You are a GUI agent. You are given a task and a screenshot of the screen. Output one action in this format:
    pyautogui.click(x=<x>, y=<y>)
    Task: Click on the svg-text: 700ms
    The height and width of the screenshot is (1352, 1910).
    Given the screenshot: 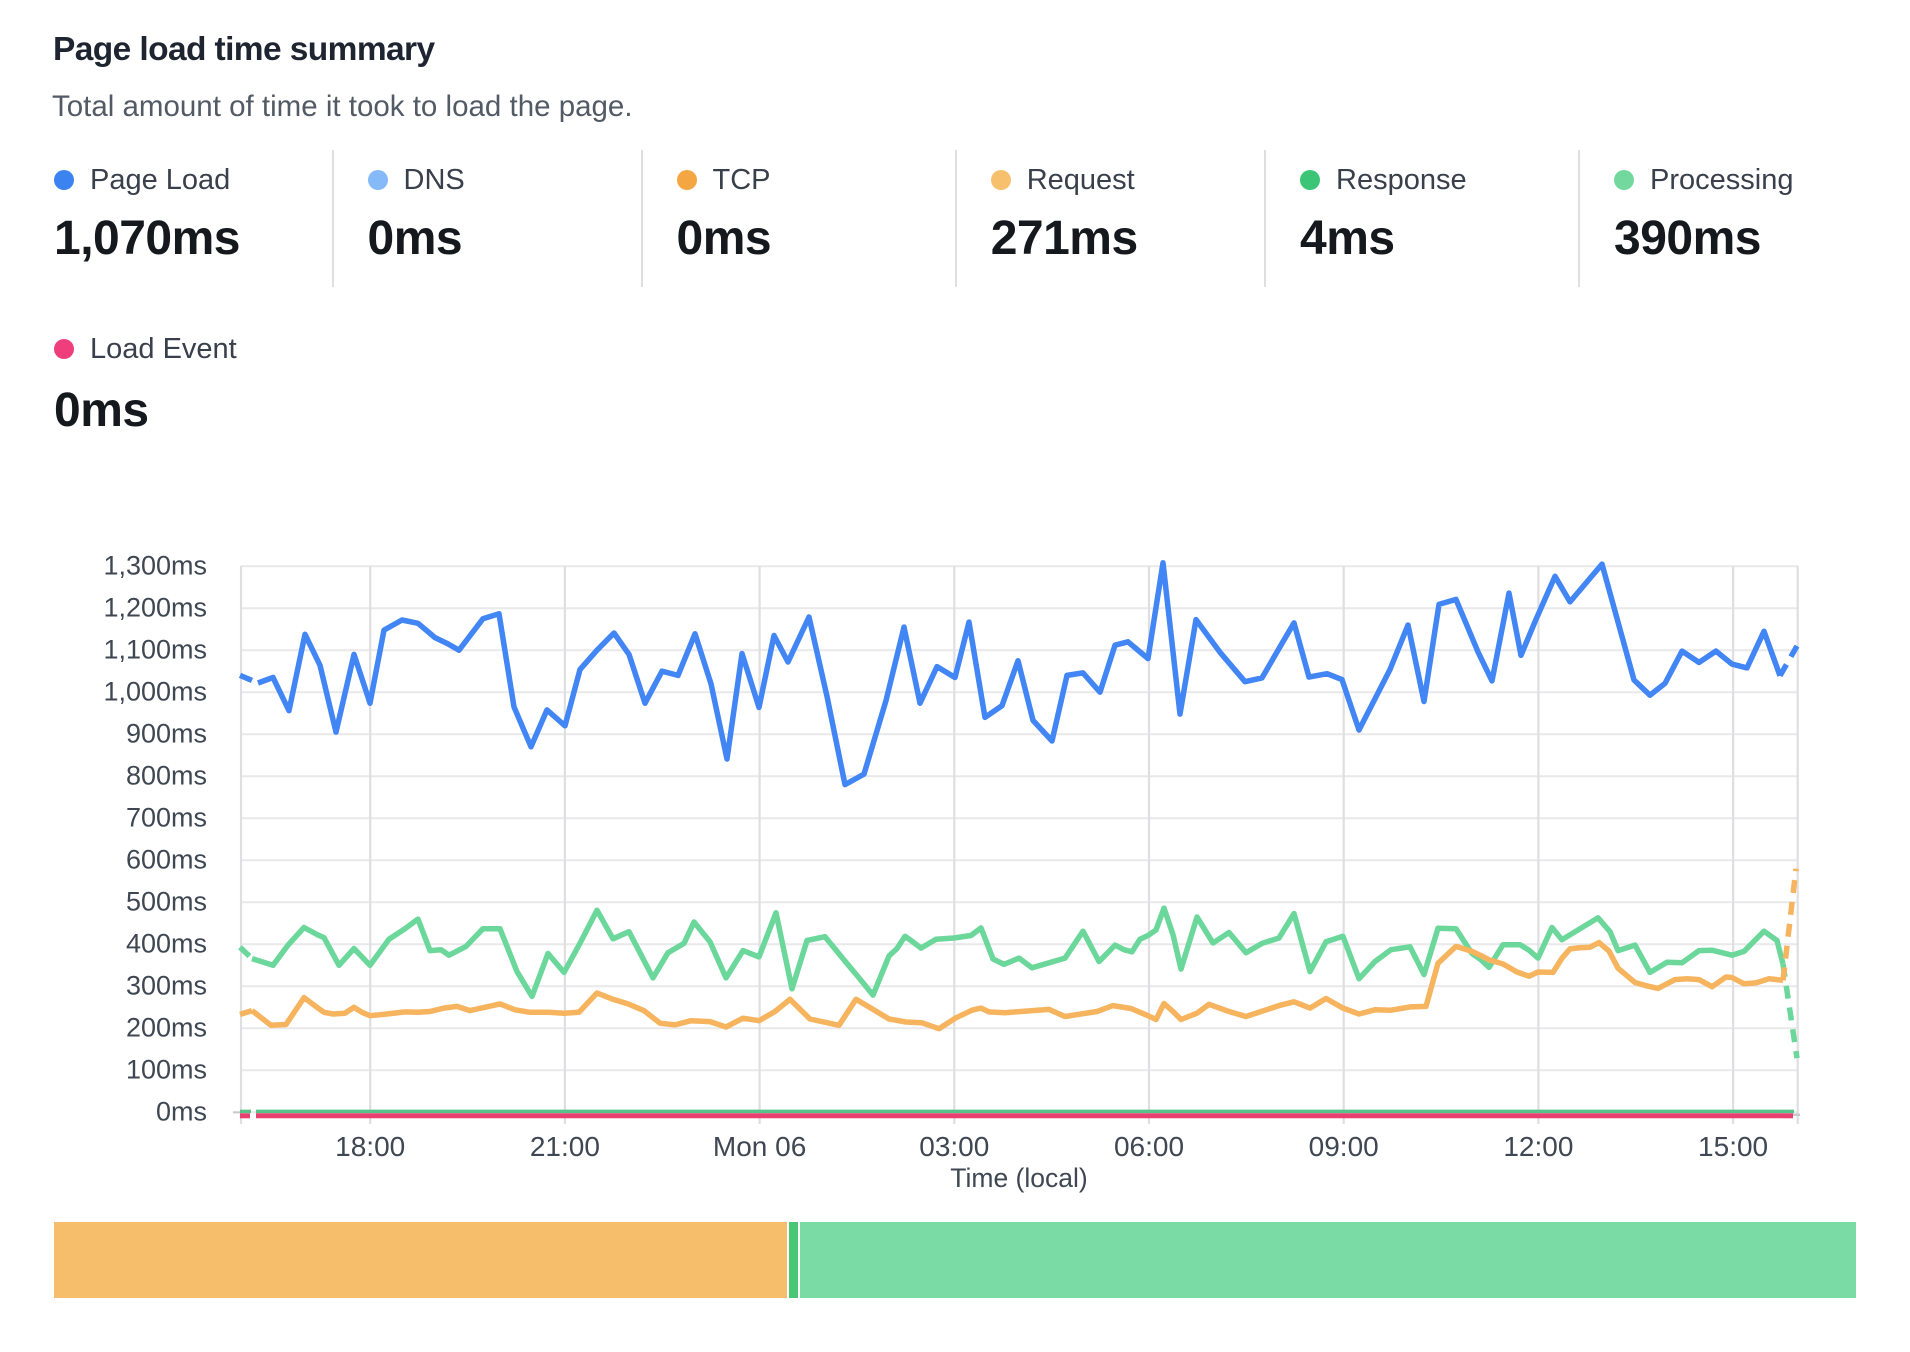 What is the action you would take?
    pyautogui.click(x=166, y=817)
    